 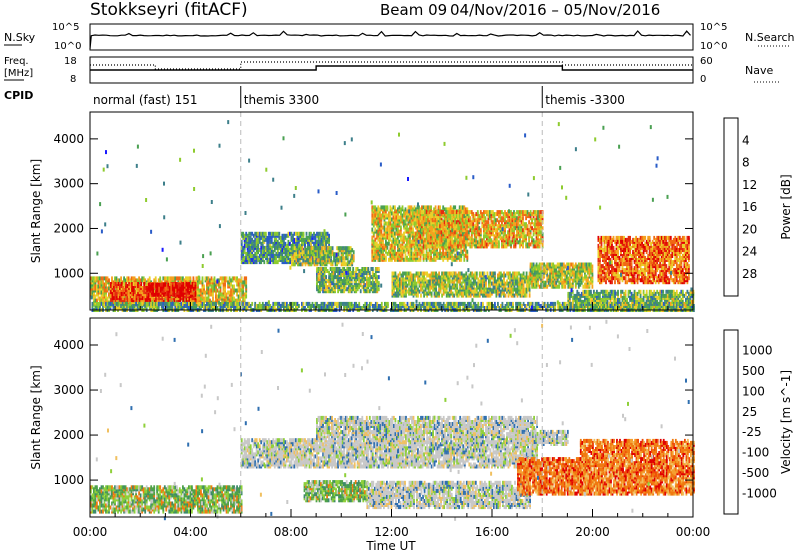 I want to click on nsearch-label: N.Search, so click(x=770, y=37).